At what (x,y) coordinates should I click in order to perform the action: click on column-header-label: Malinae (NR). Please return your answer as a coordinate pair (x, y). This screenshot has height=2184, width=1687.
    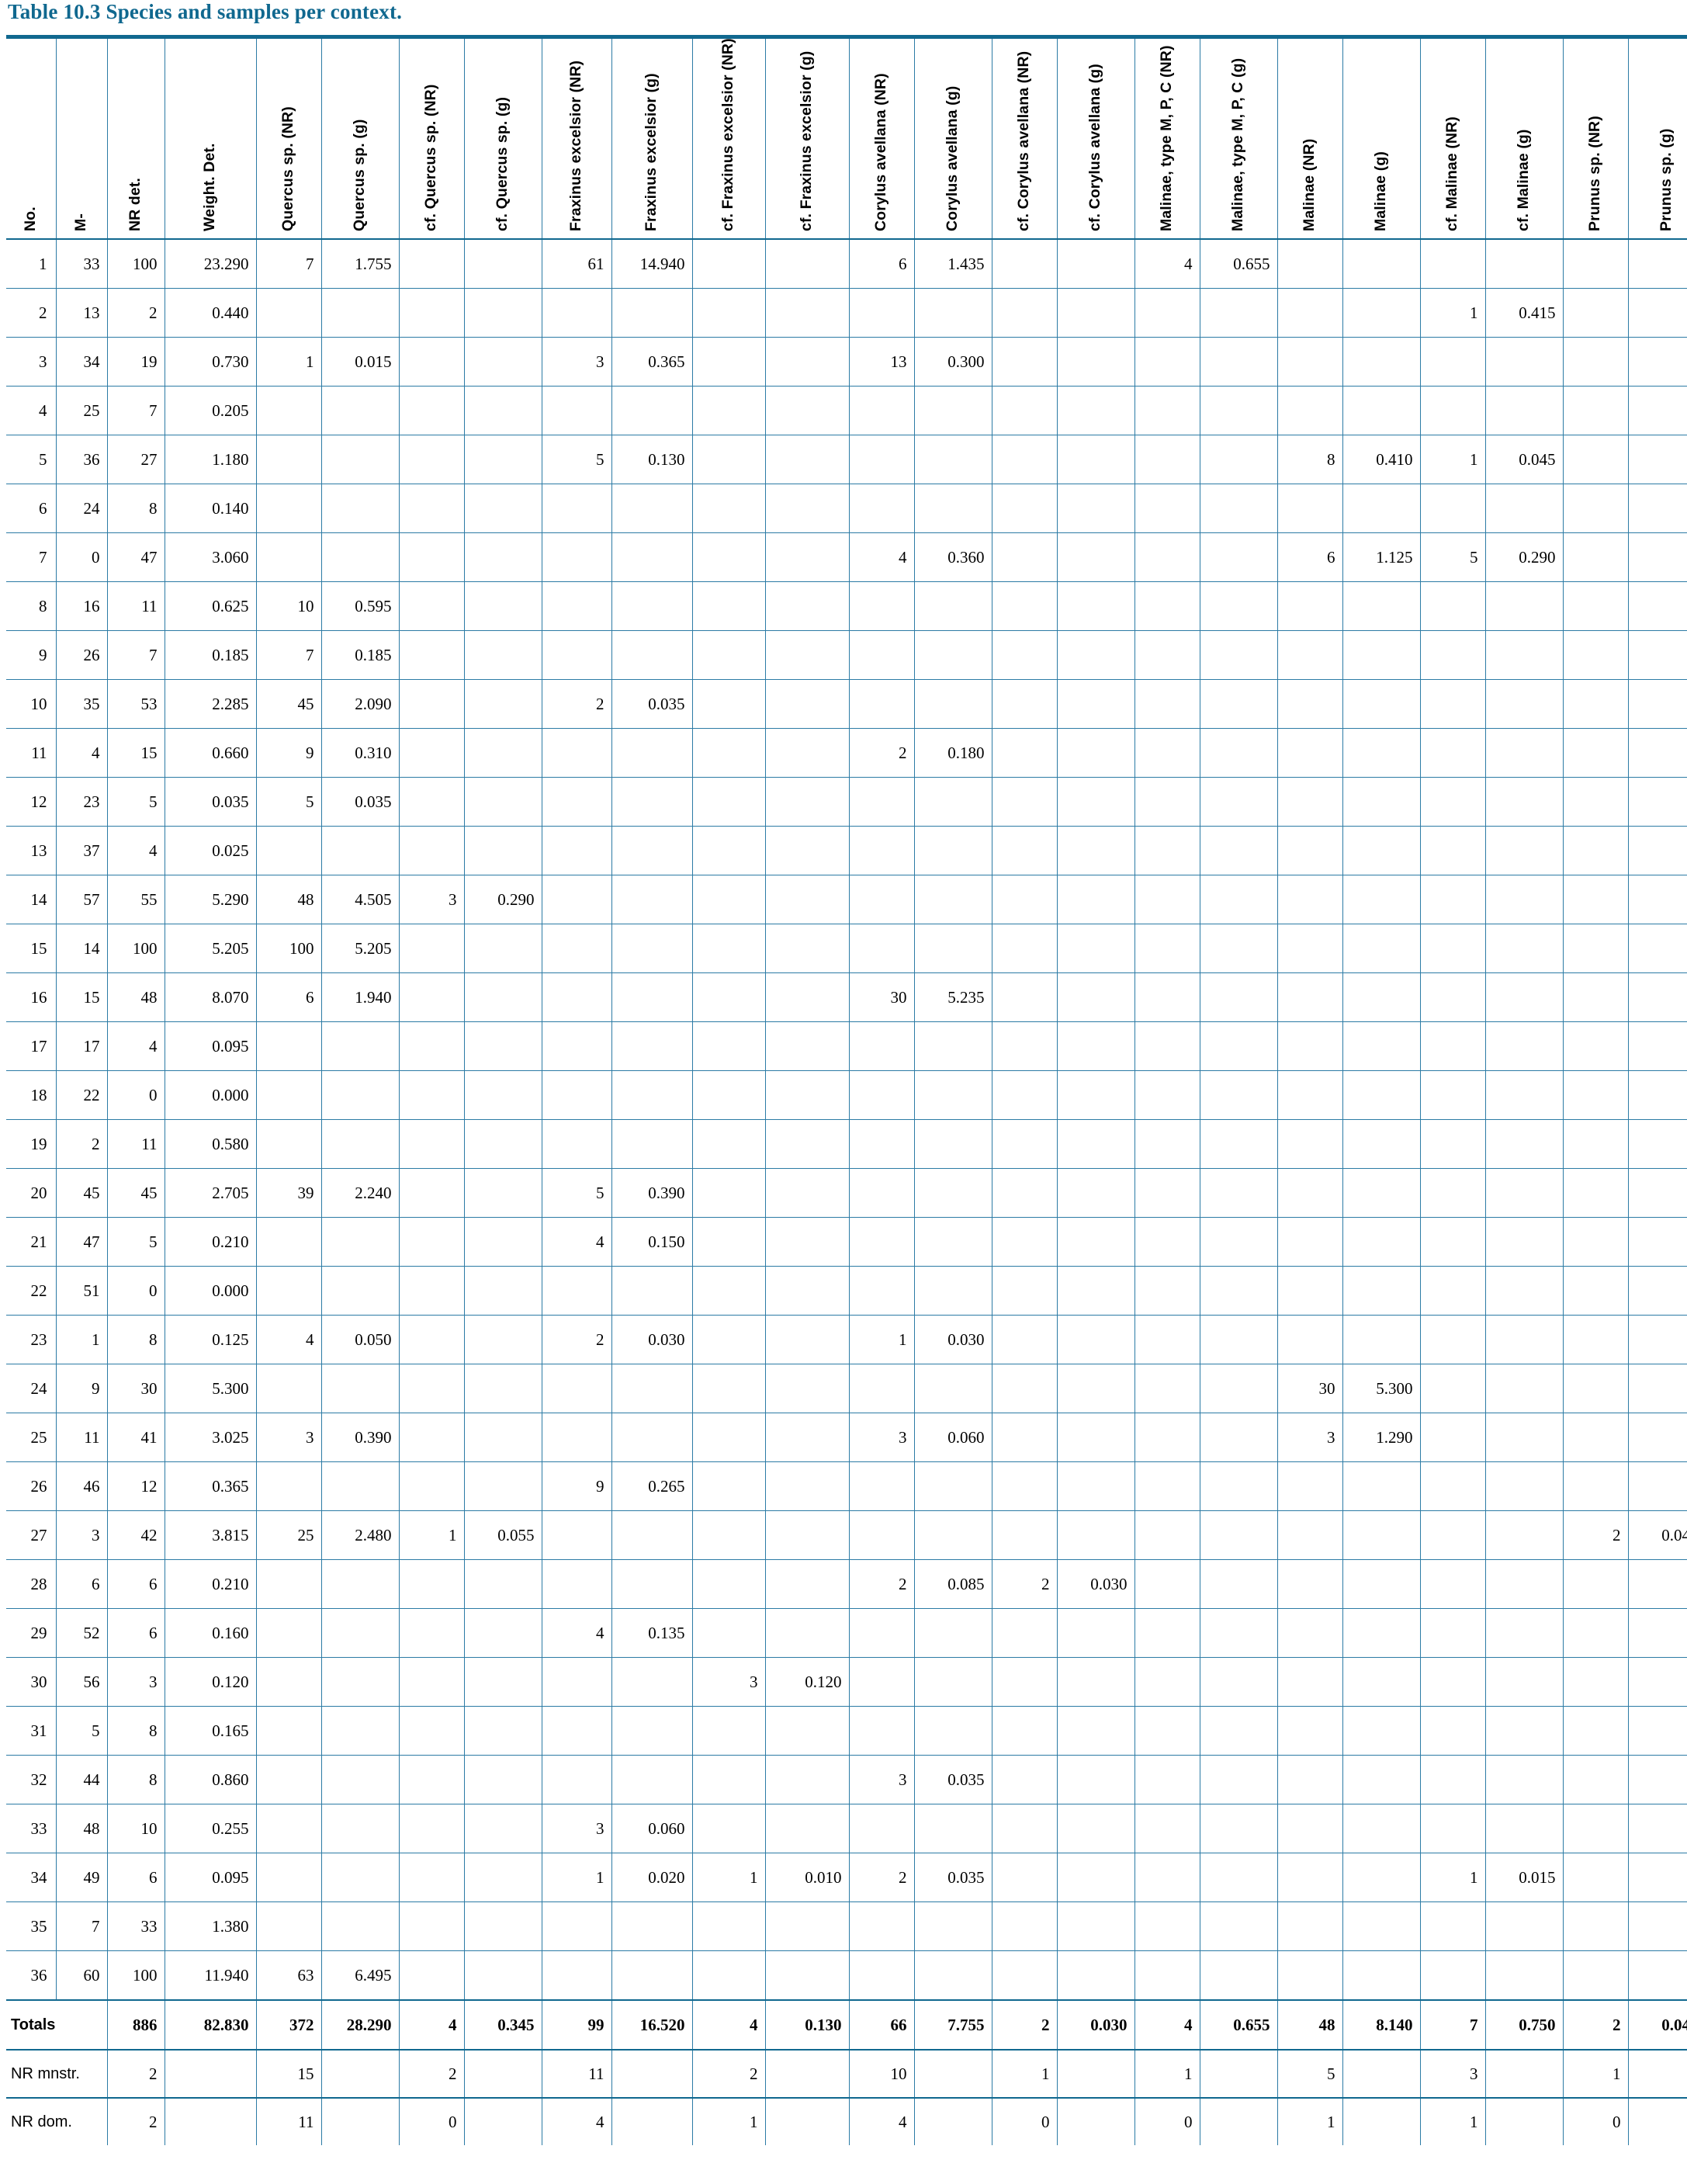
    Looking at the image, I should click on (1310, 185).